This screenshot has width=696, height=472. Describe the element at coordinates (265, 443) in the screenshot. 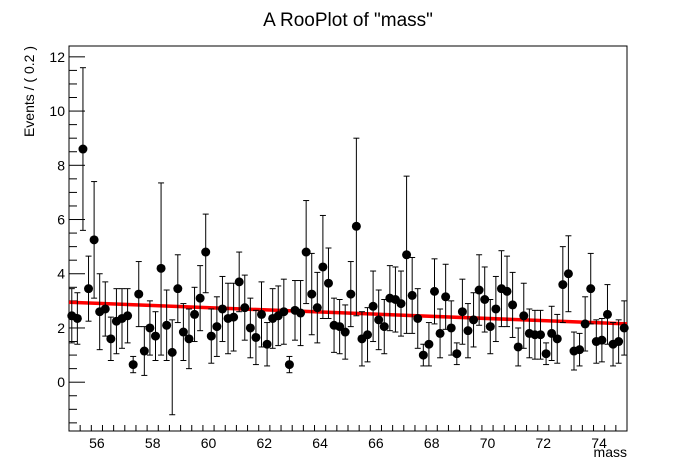

I see `x-tick-label: 62` at that location.